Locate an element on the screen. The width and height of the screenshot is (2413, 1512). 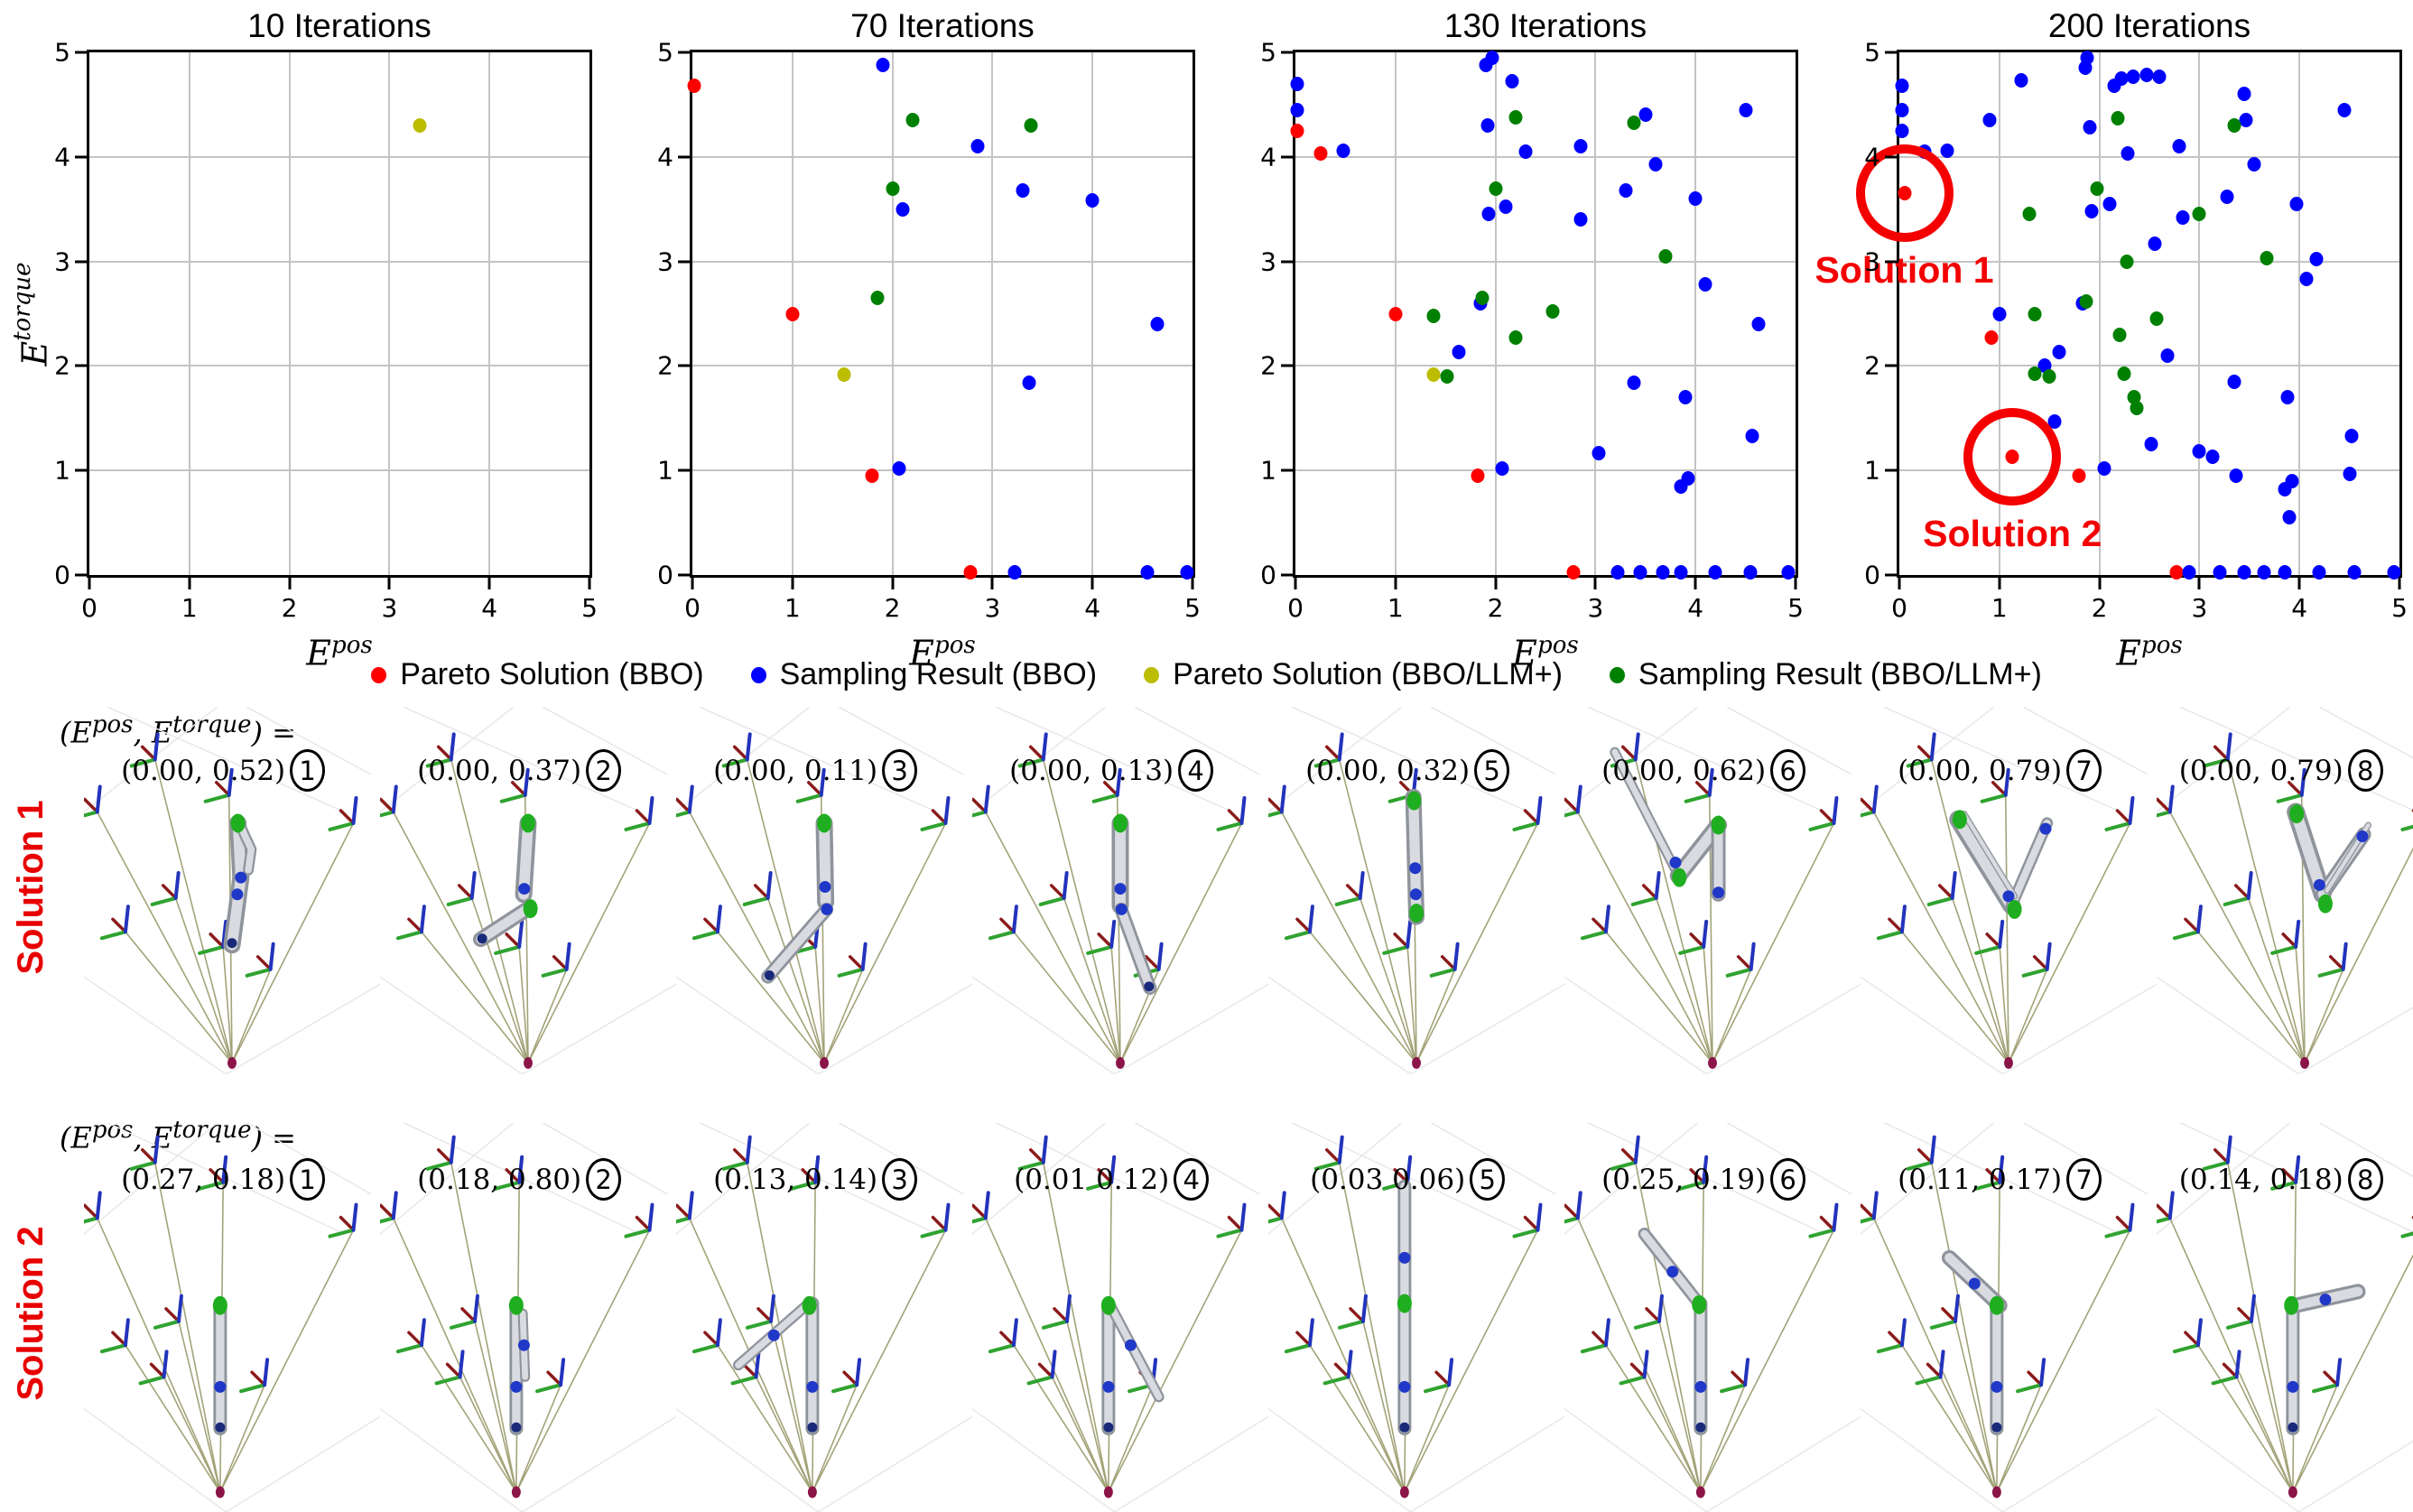
solution-1-circle is located at coordinates (1904, 193).